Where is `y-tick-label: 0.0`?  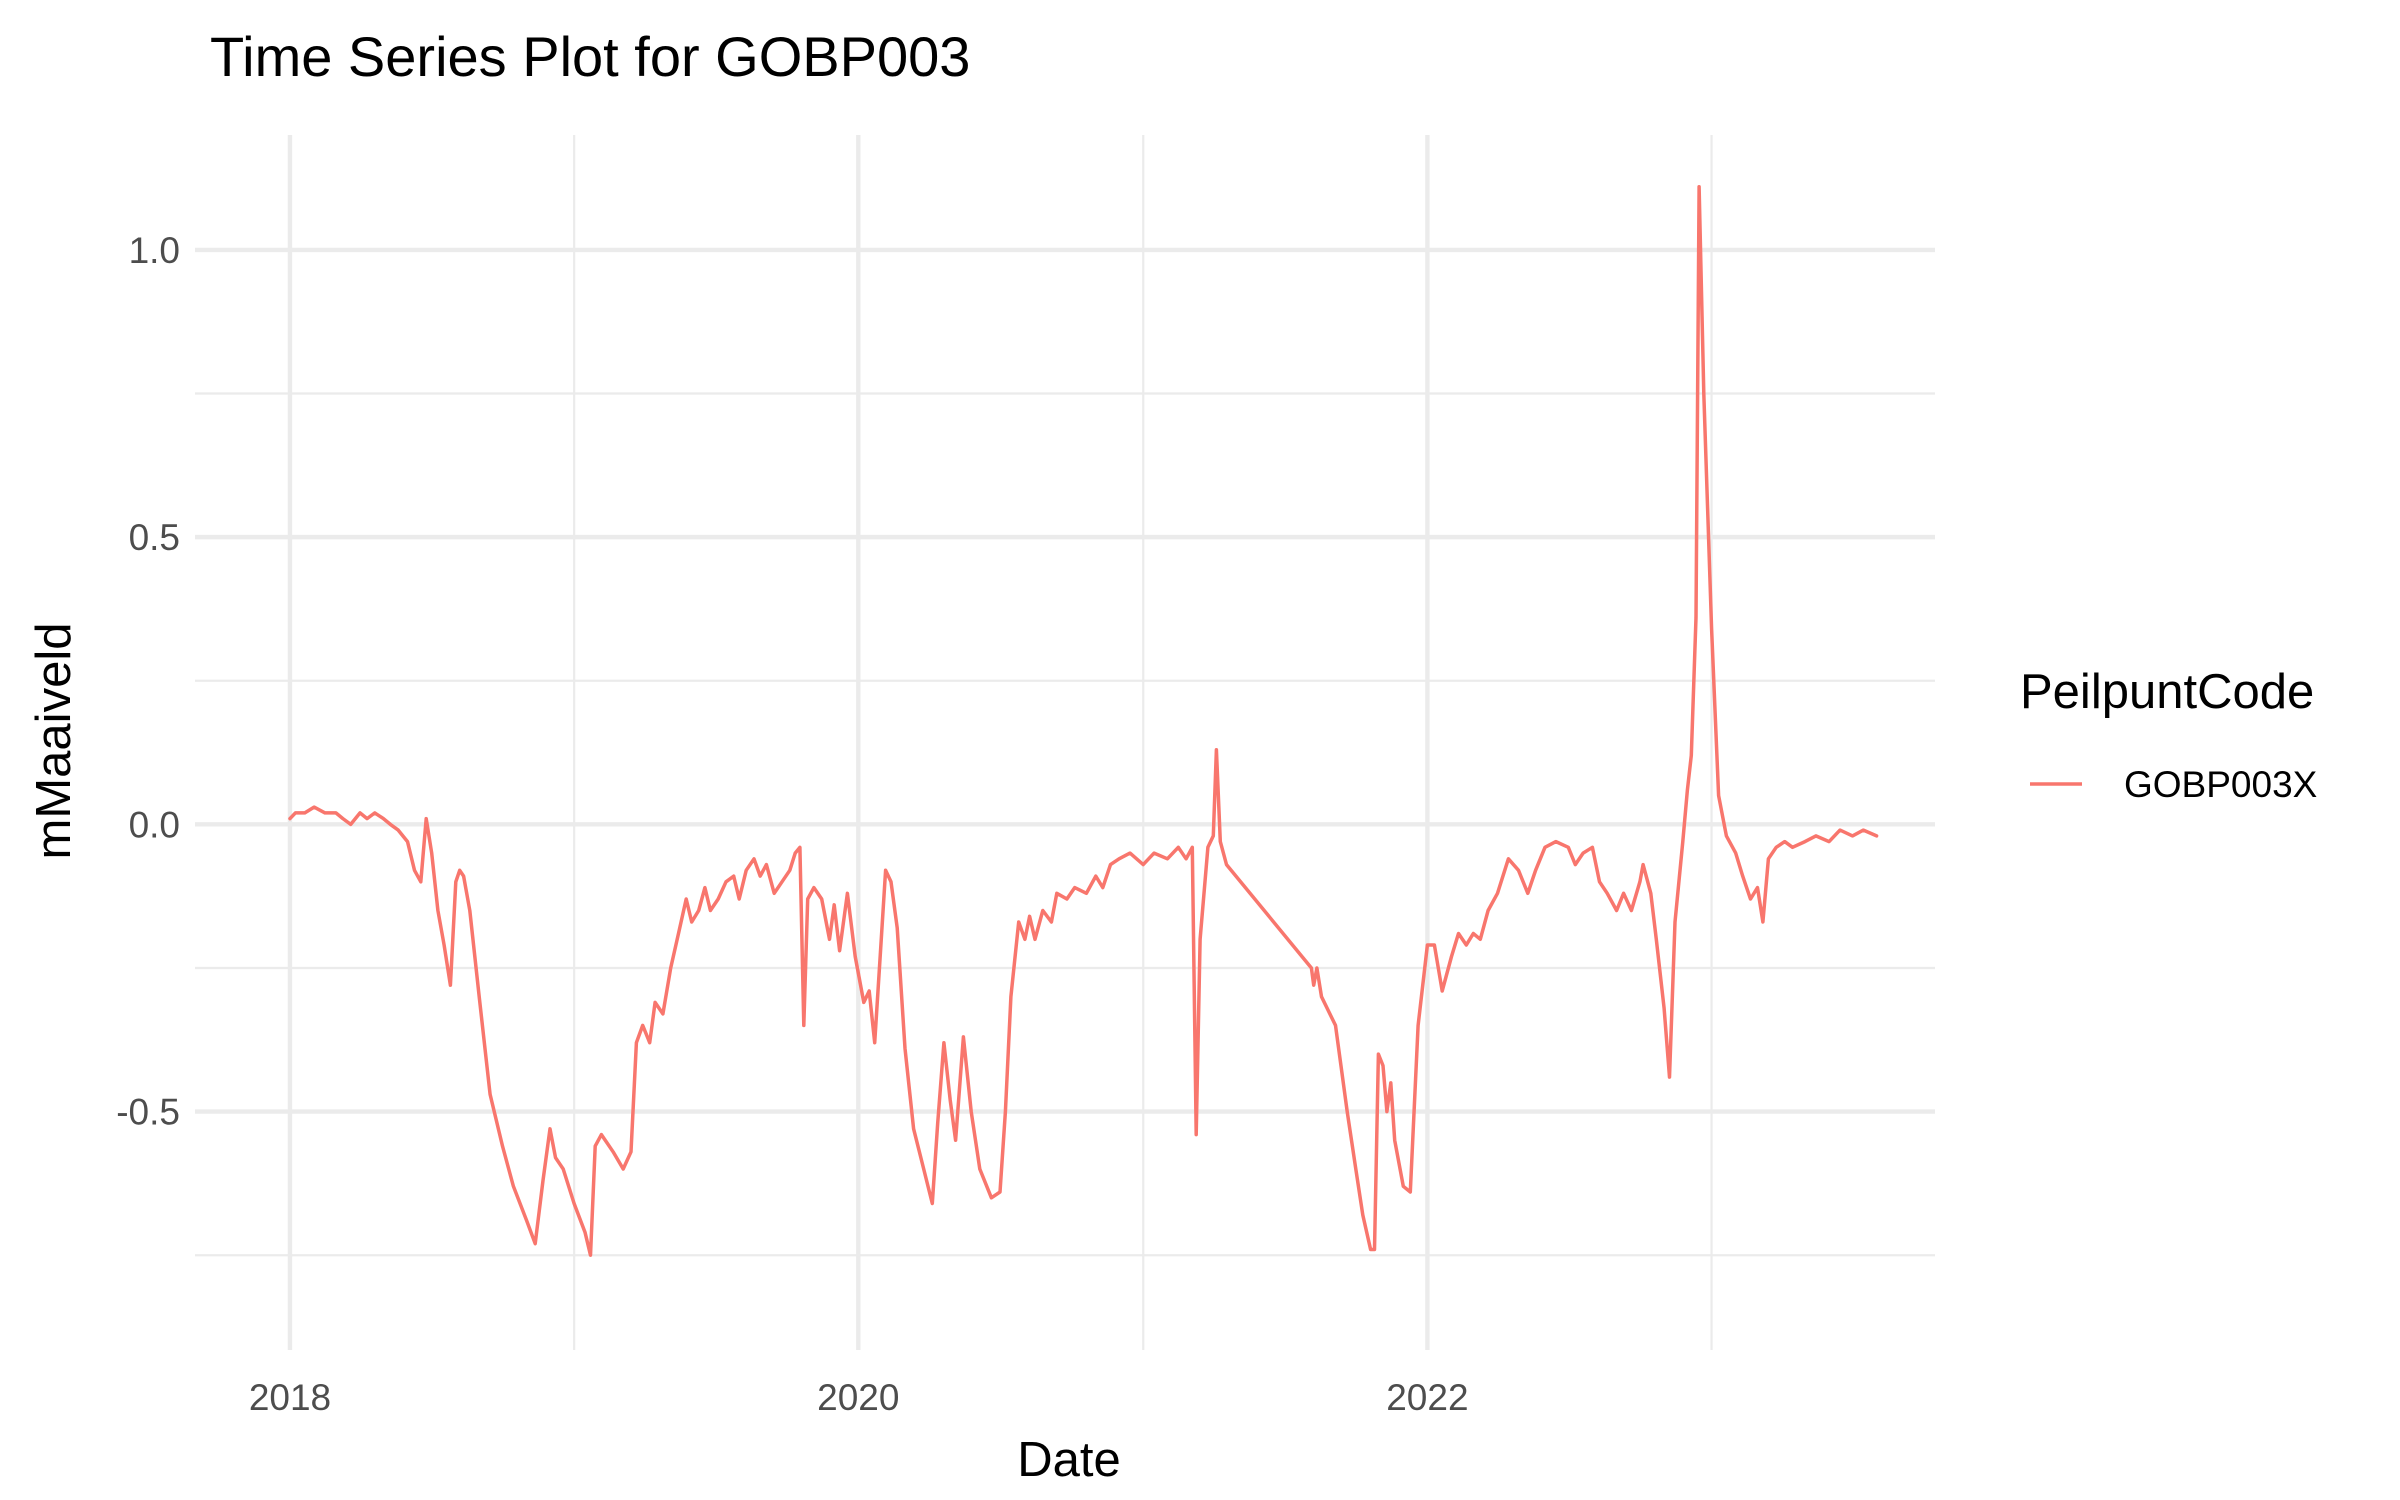 y-tick-label: 0.0 is located at coordinates (154, 824).